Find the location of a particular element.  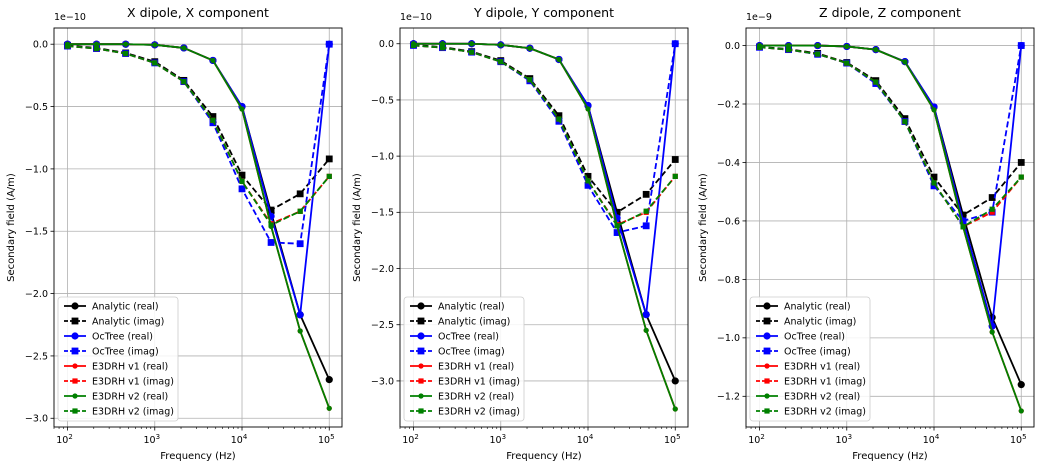

y-tick-label: −0.8 is located at coordinates (728, 280).